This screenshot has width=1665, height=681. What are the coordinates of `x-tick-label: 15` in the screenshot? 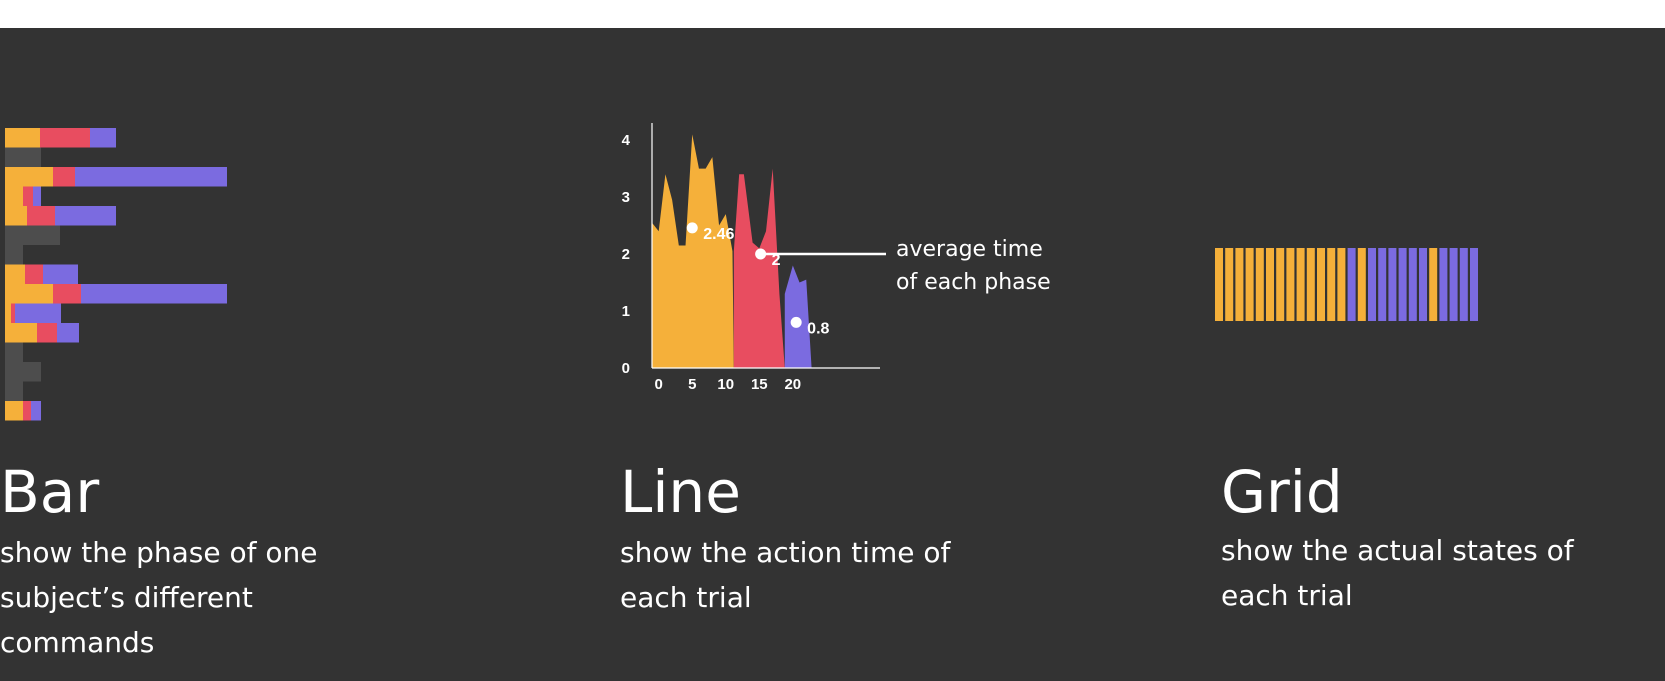 It's located at (759, 384).